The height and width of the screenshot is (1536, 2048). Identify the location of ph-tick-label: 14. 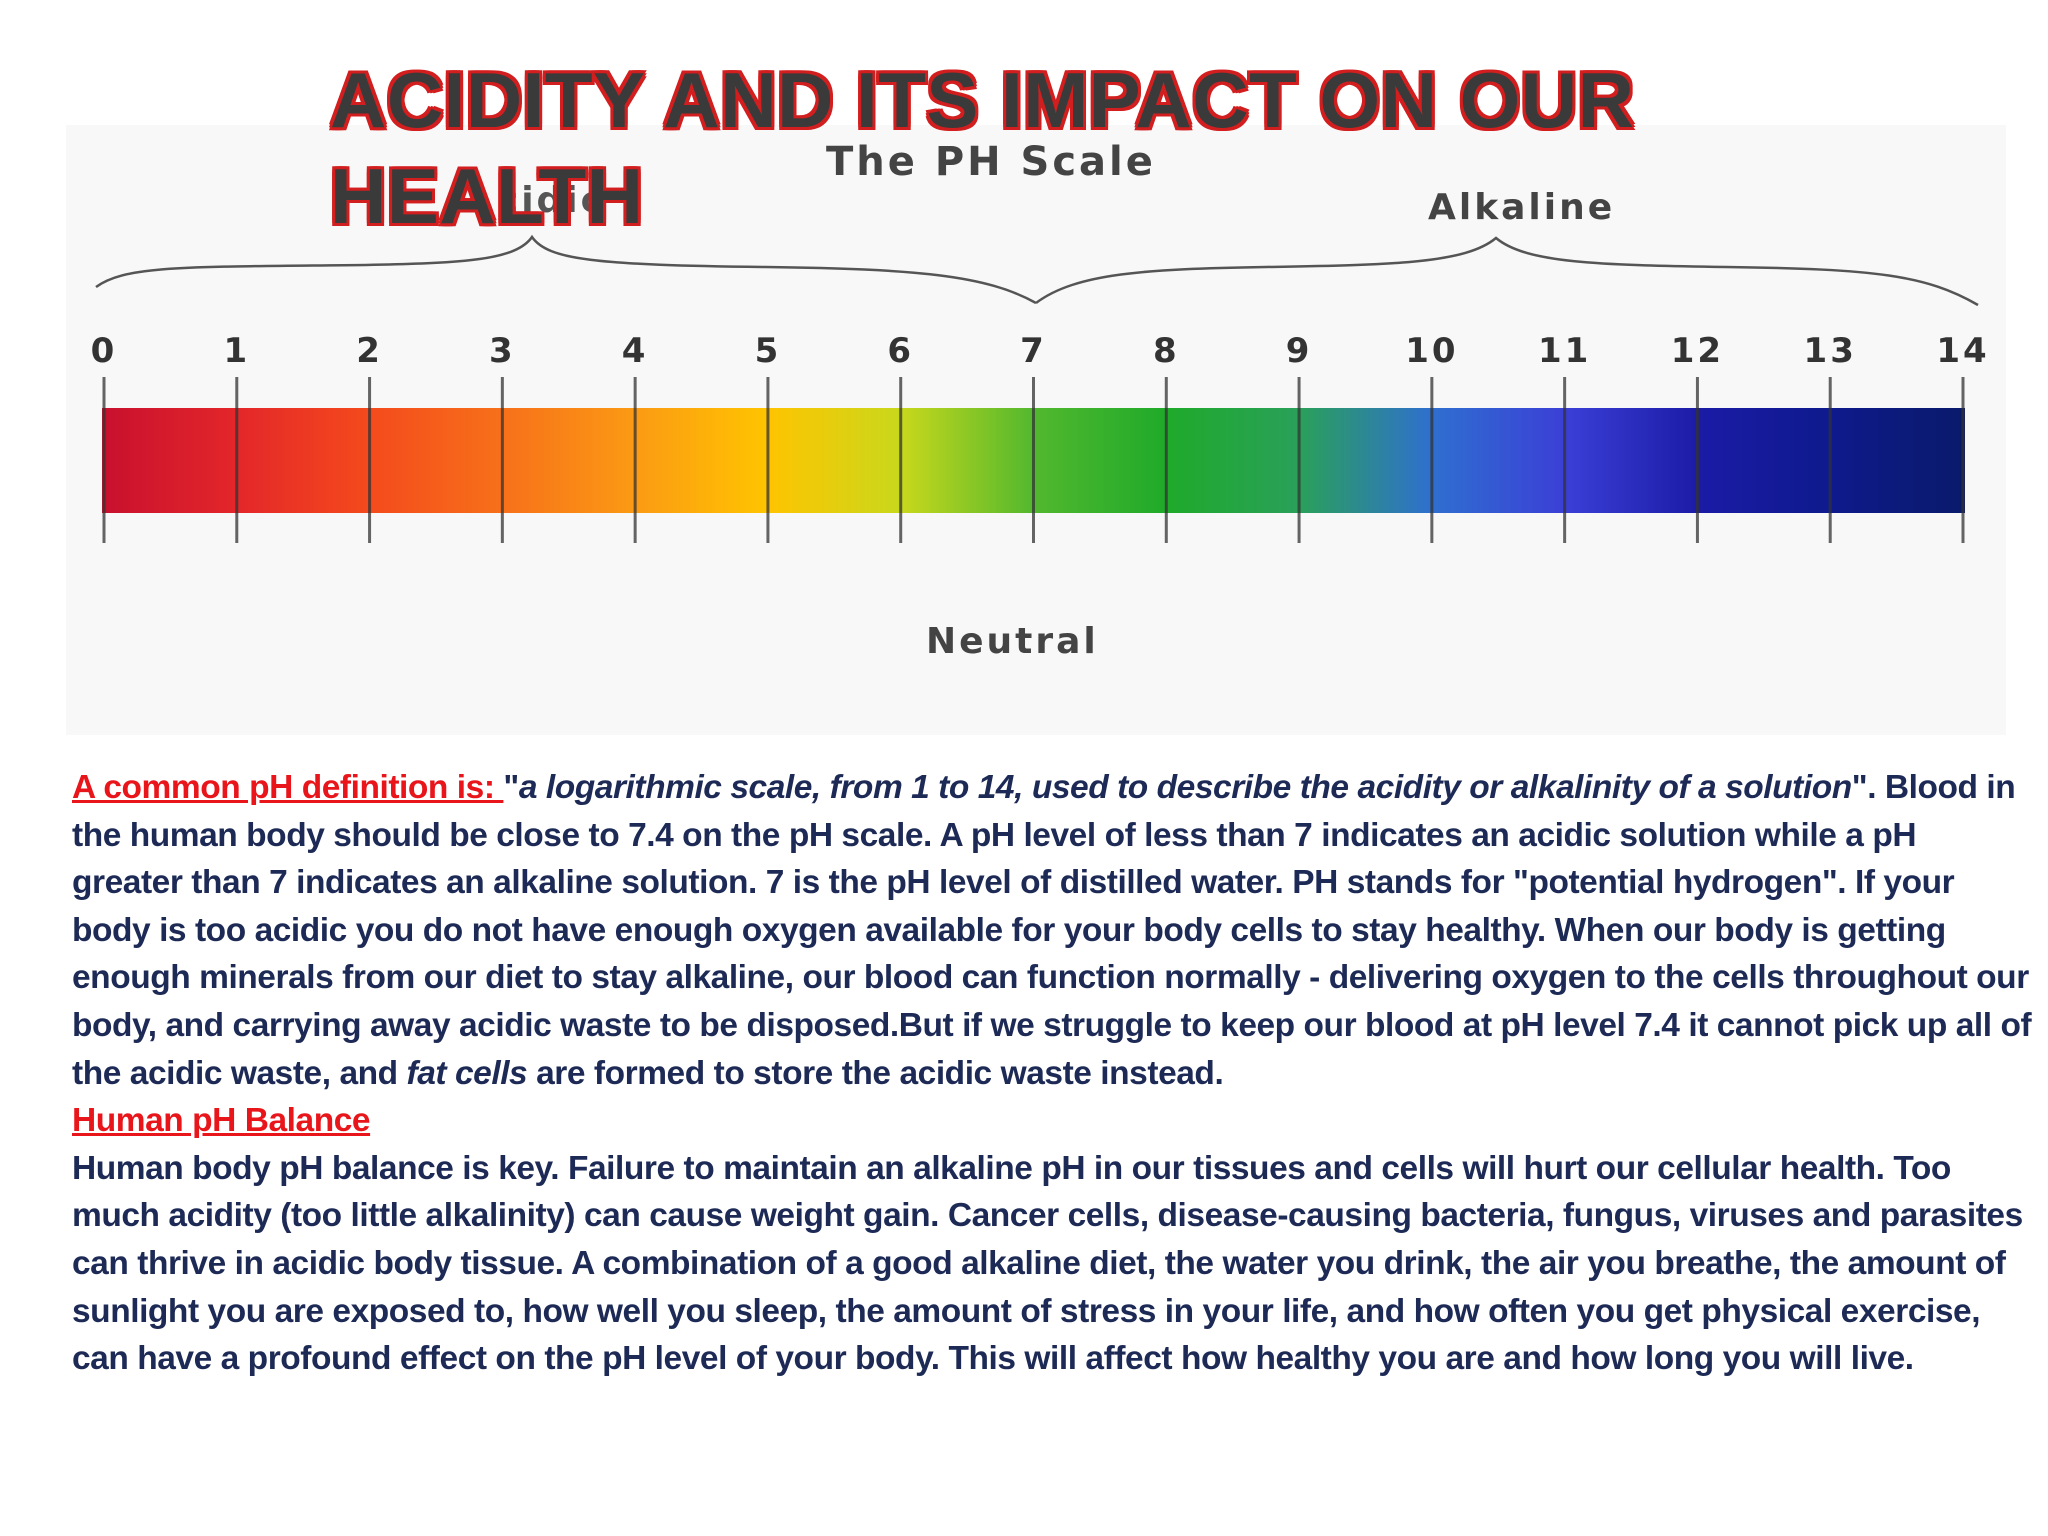
(1962, 351).